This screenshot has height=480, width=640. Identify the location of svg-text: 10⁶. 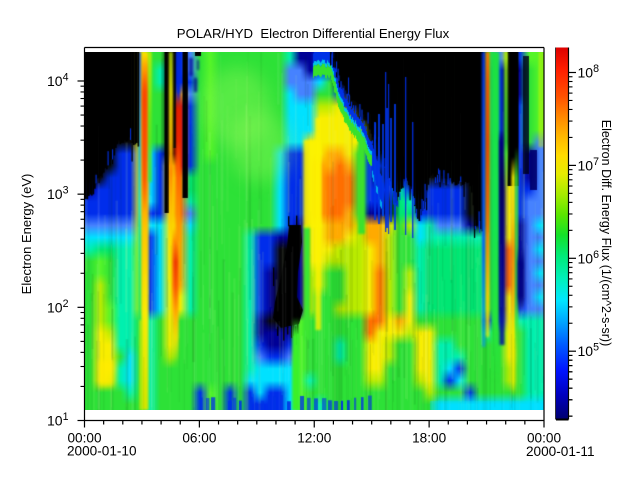
(589, 258).